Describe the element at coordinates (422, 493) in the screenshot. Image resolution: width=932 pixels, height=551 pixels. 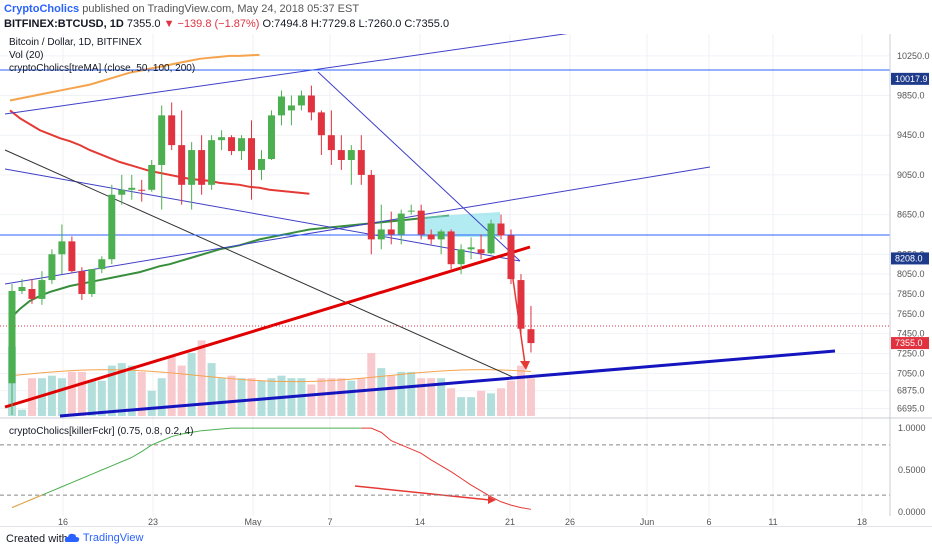
I see `osc-arrow` at that location.